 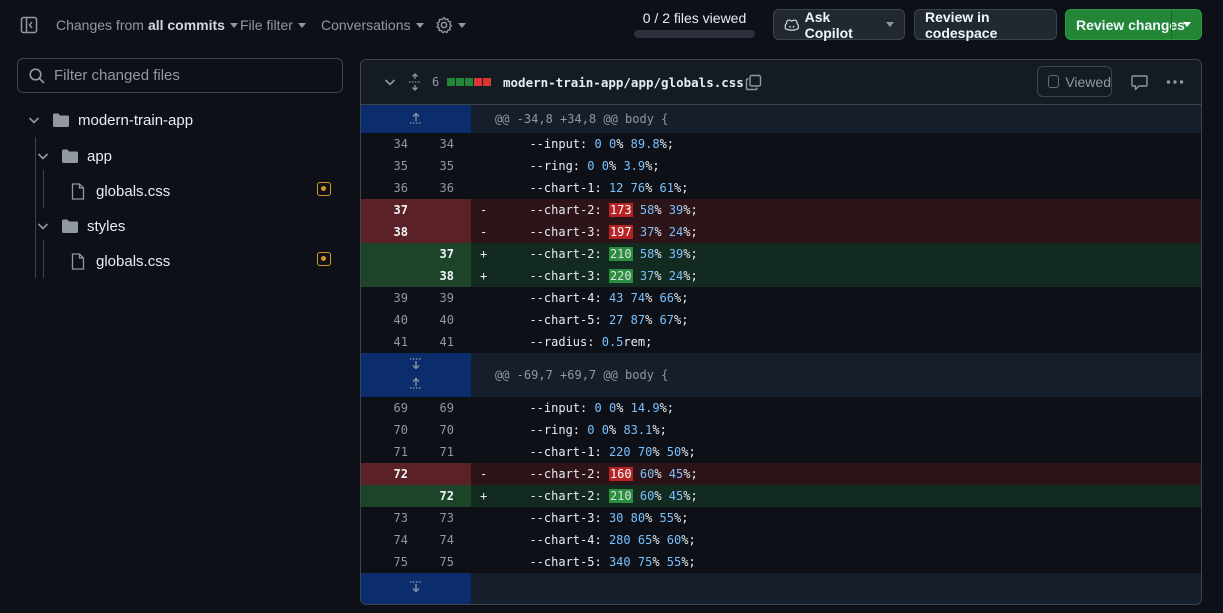 I want to click on new-line-number: 41, so click(x=446, y=342).